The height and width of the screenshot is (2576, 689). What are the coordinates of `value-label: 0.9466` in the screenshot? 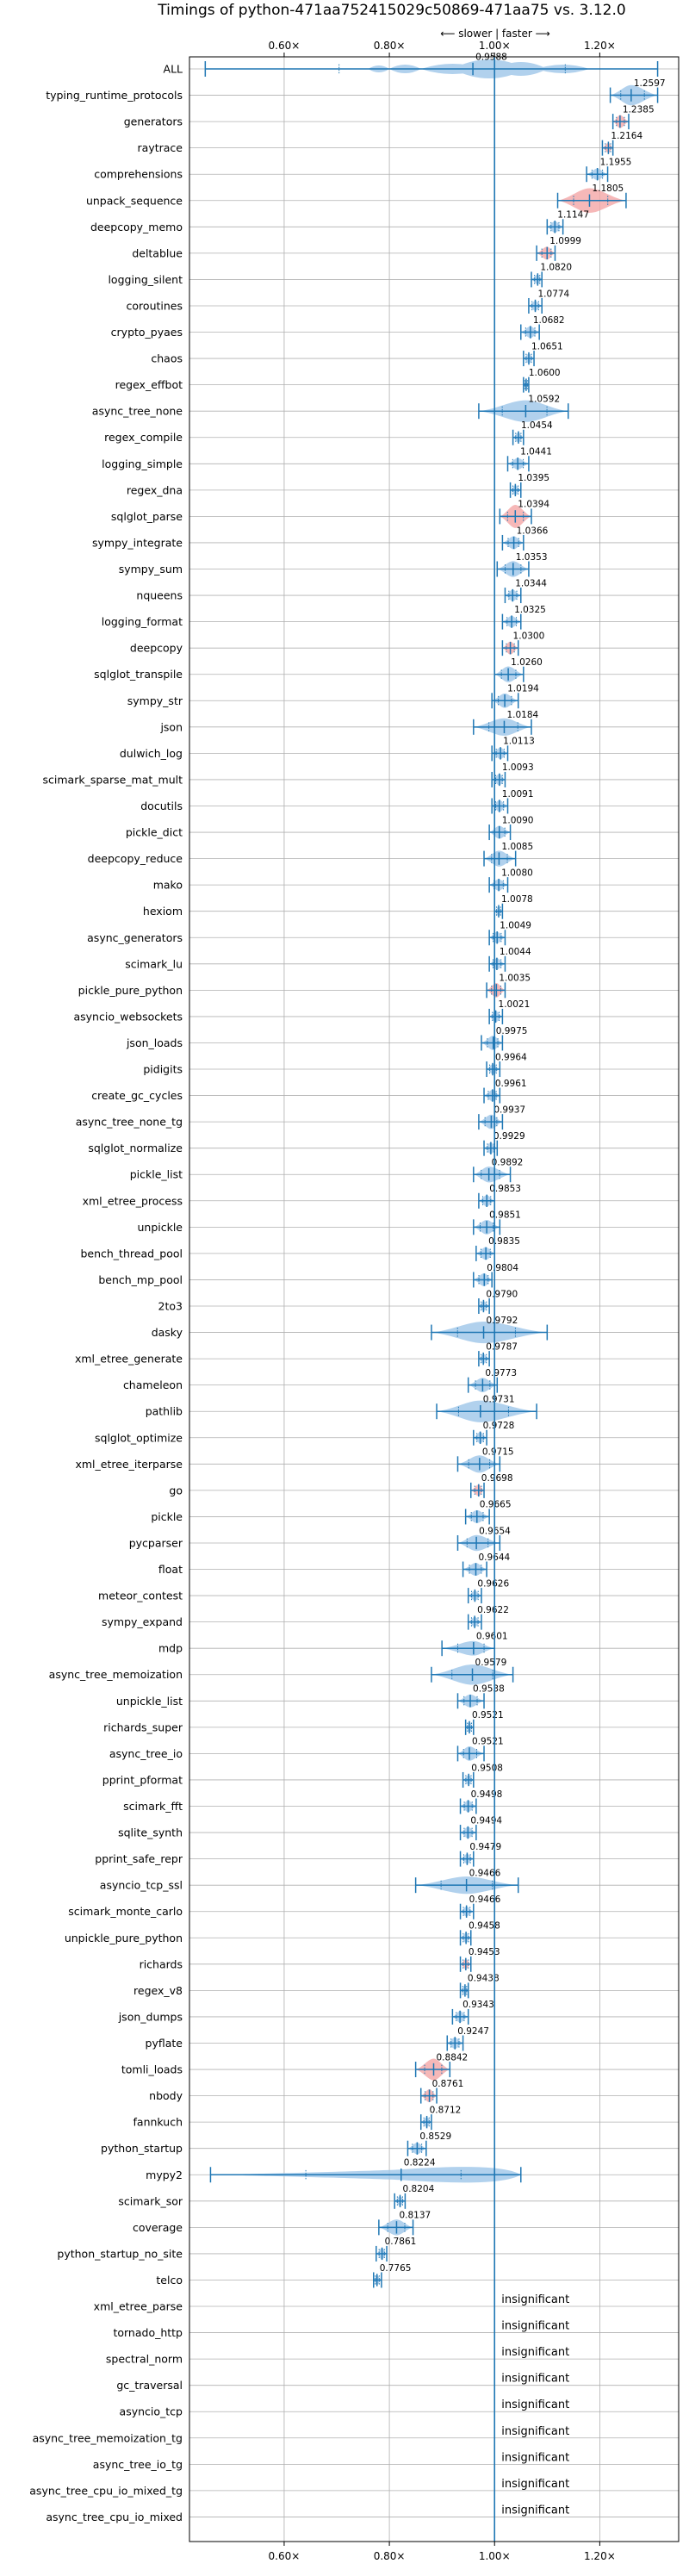 It's located at (485, 1900).